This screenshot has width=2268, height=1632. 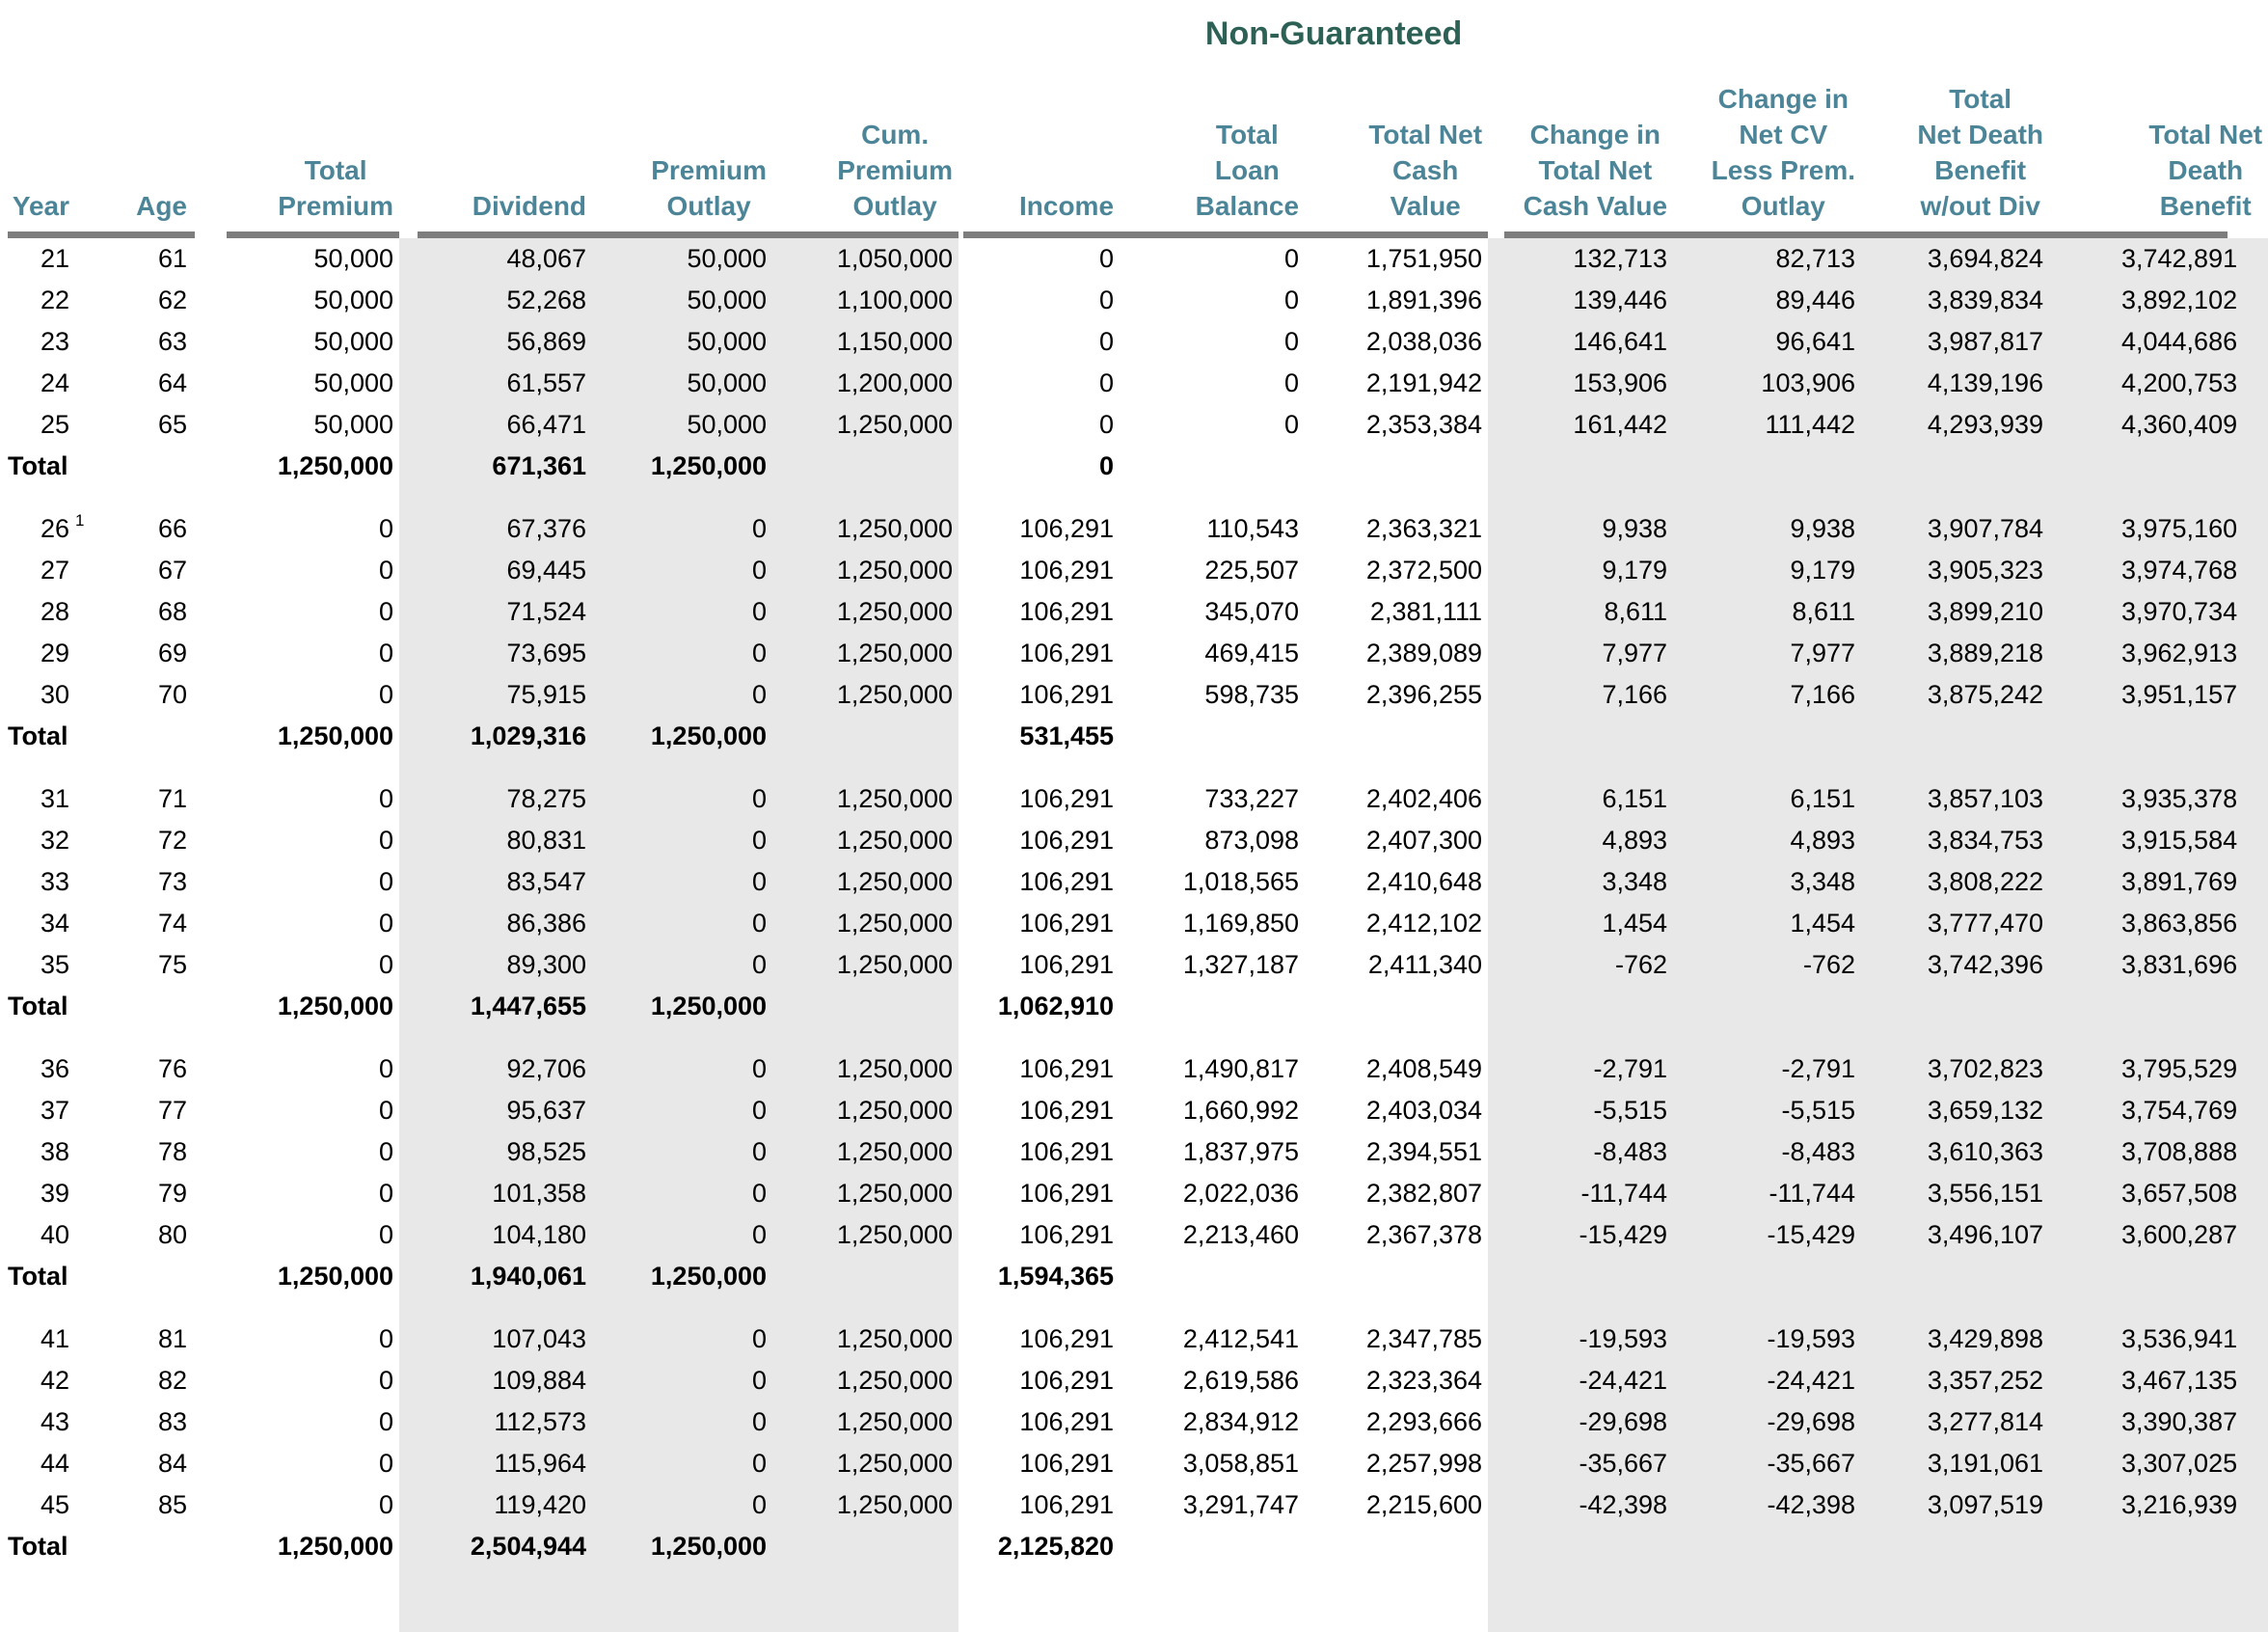 What do you see at coordinates (1783, 152) in the screenshot?
I see `column-header-change-in-net-cv-less-prem-outlay: Change in Net CV Less Prem. Outlay` at bounding box center [1783, 152].